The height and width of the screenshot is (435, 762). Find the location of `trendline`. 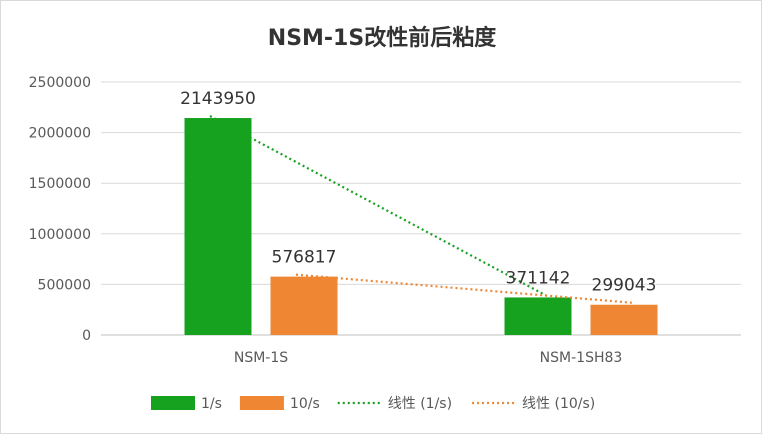

trendline is located at coordinates (464, 288).